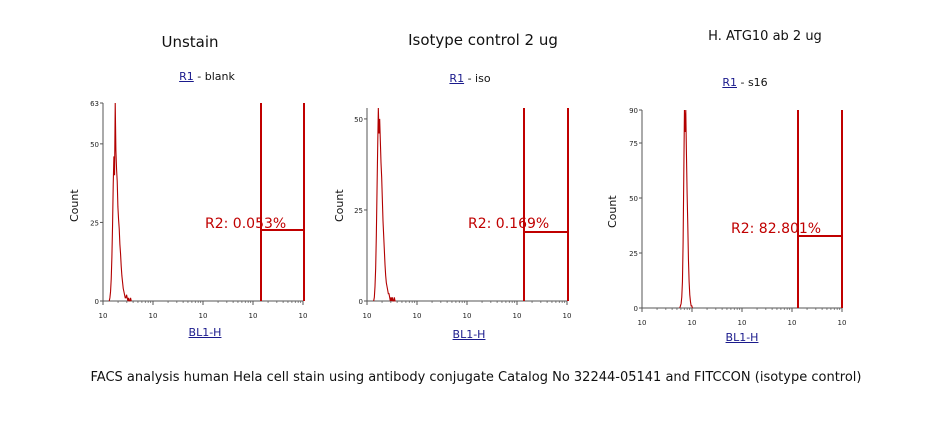 This screenshot has height=435, width=952. Describe the element at coordinates (633, 111) in the screenshot. I see `y-tick-label: 90` at that location.